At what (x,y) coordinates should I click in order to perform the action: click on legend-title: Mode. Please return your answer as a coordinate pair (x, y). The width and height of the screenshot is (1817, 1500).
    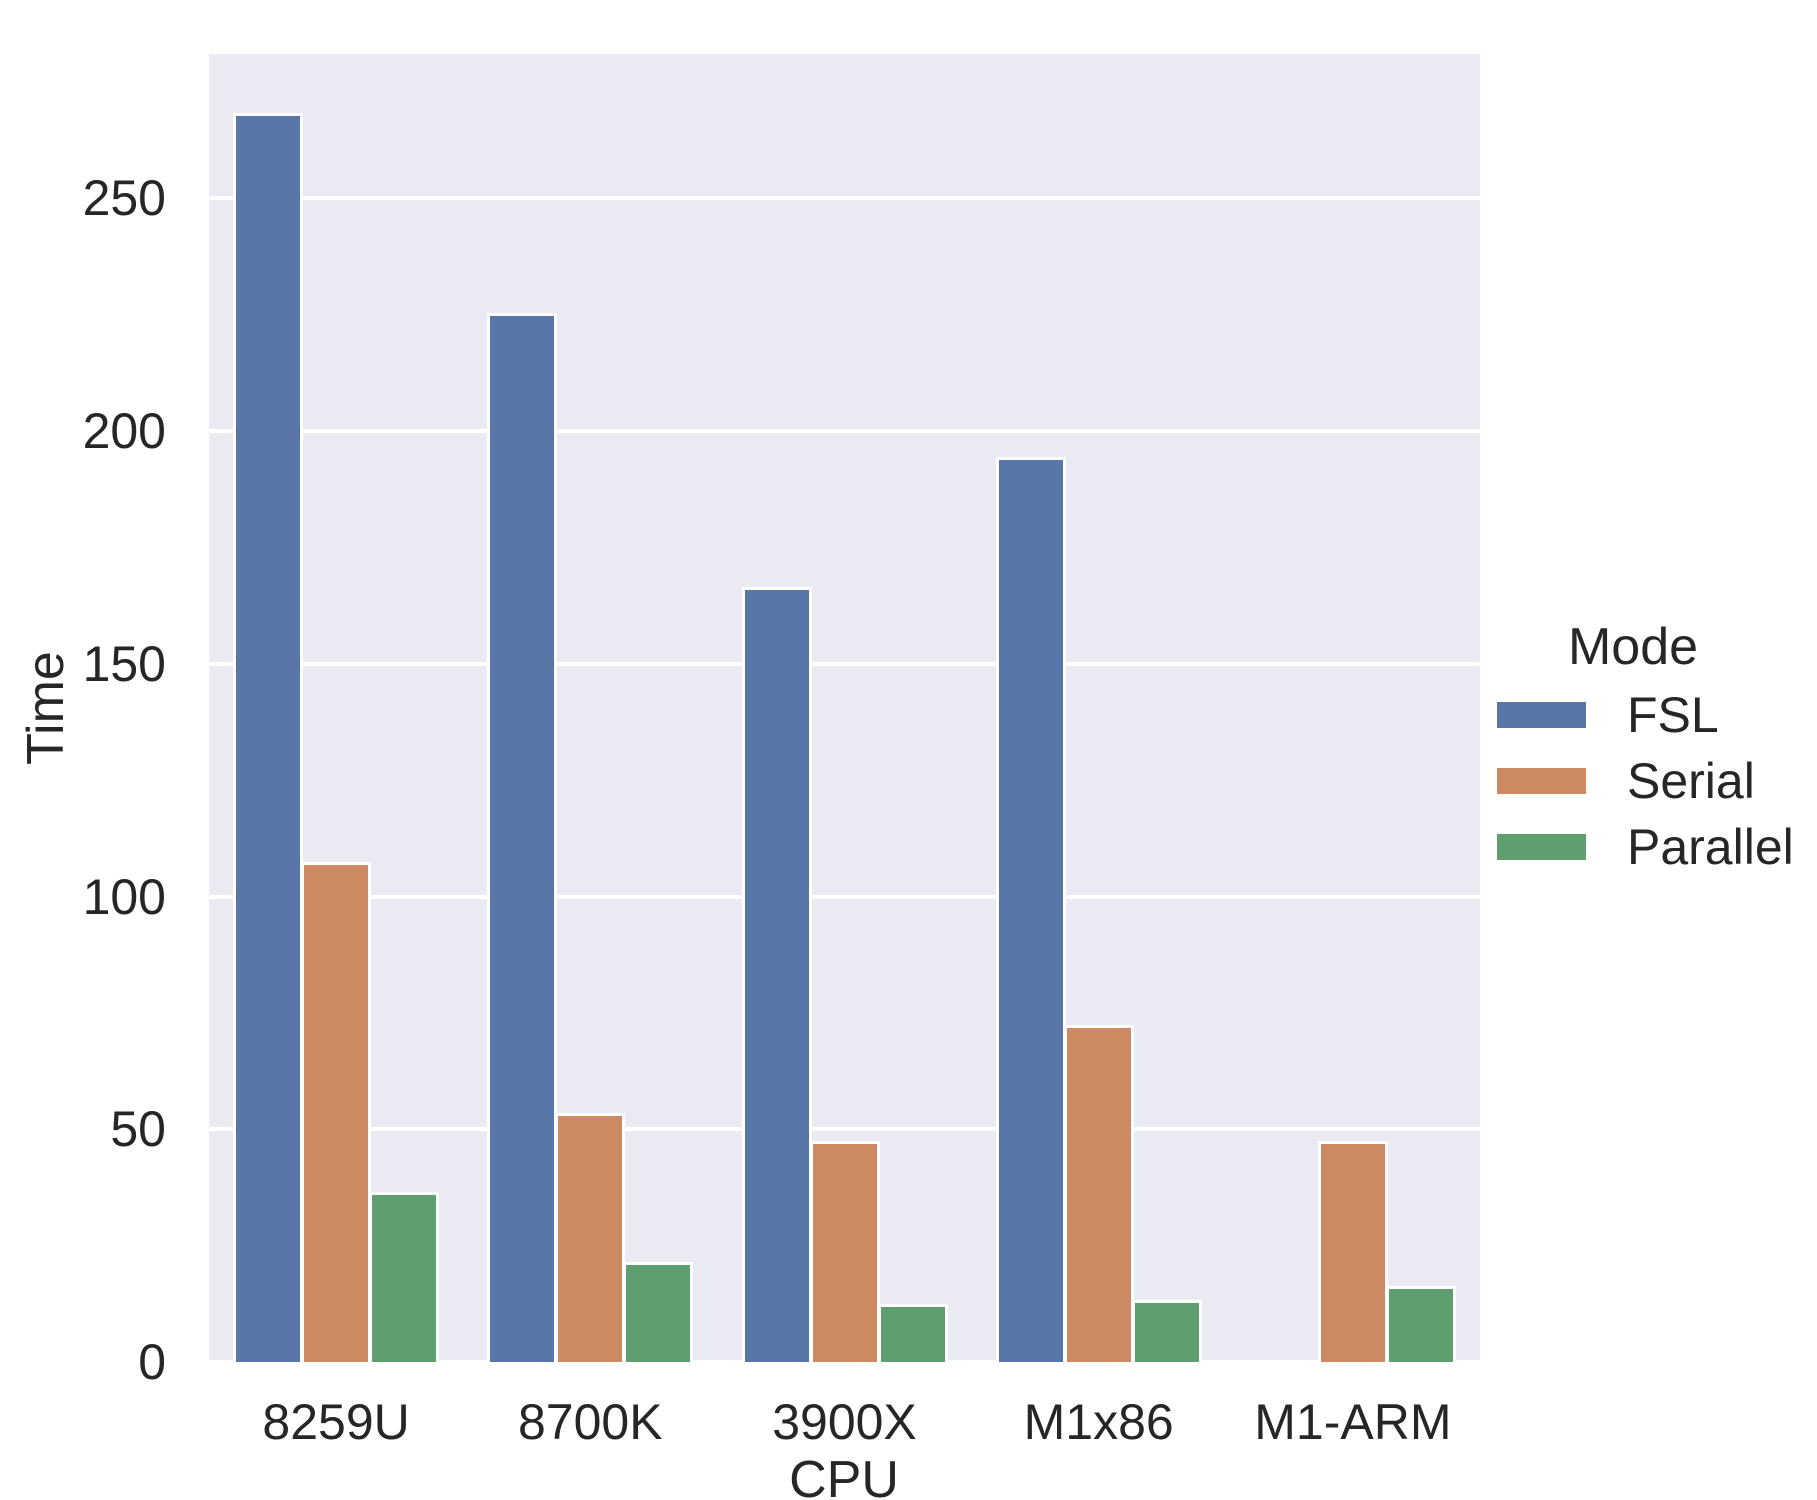
    Looking at the image, I should click on (1633, 647).